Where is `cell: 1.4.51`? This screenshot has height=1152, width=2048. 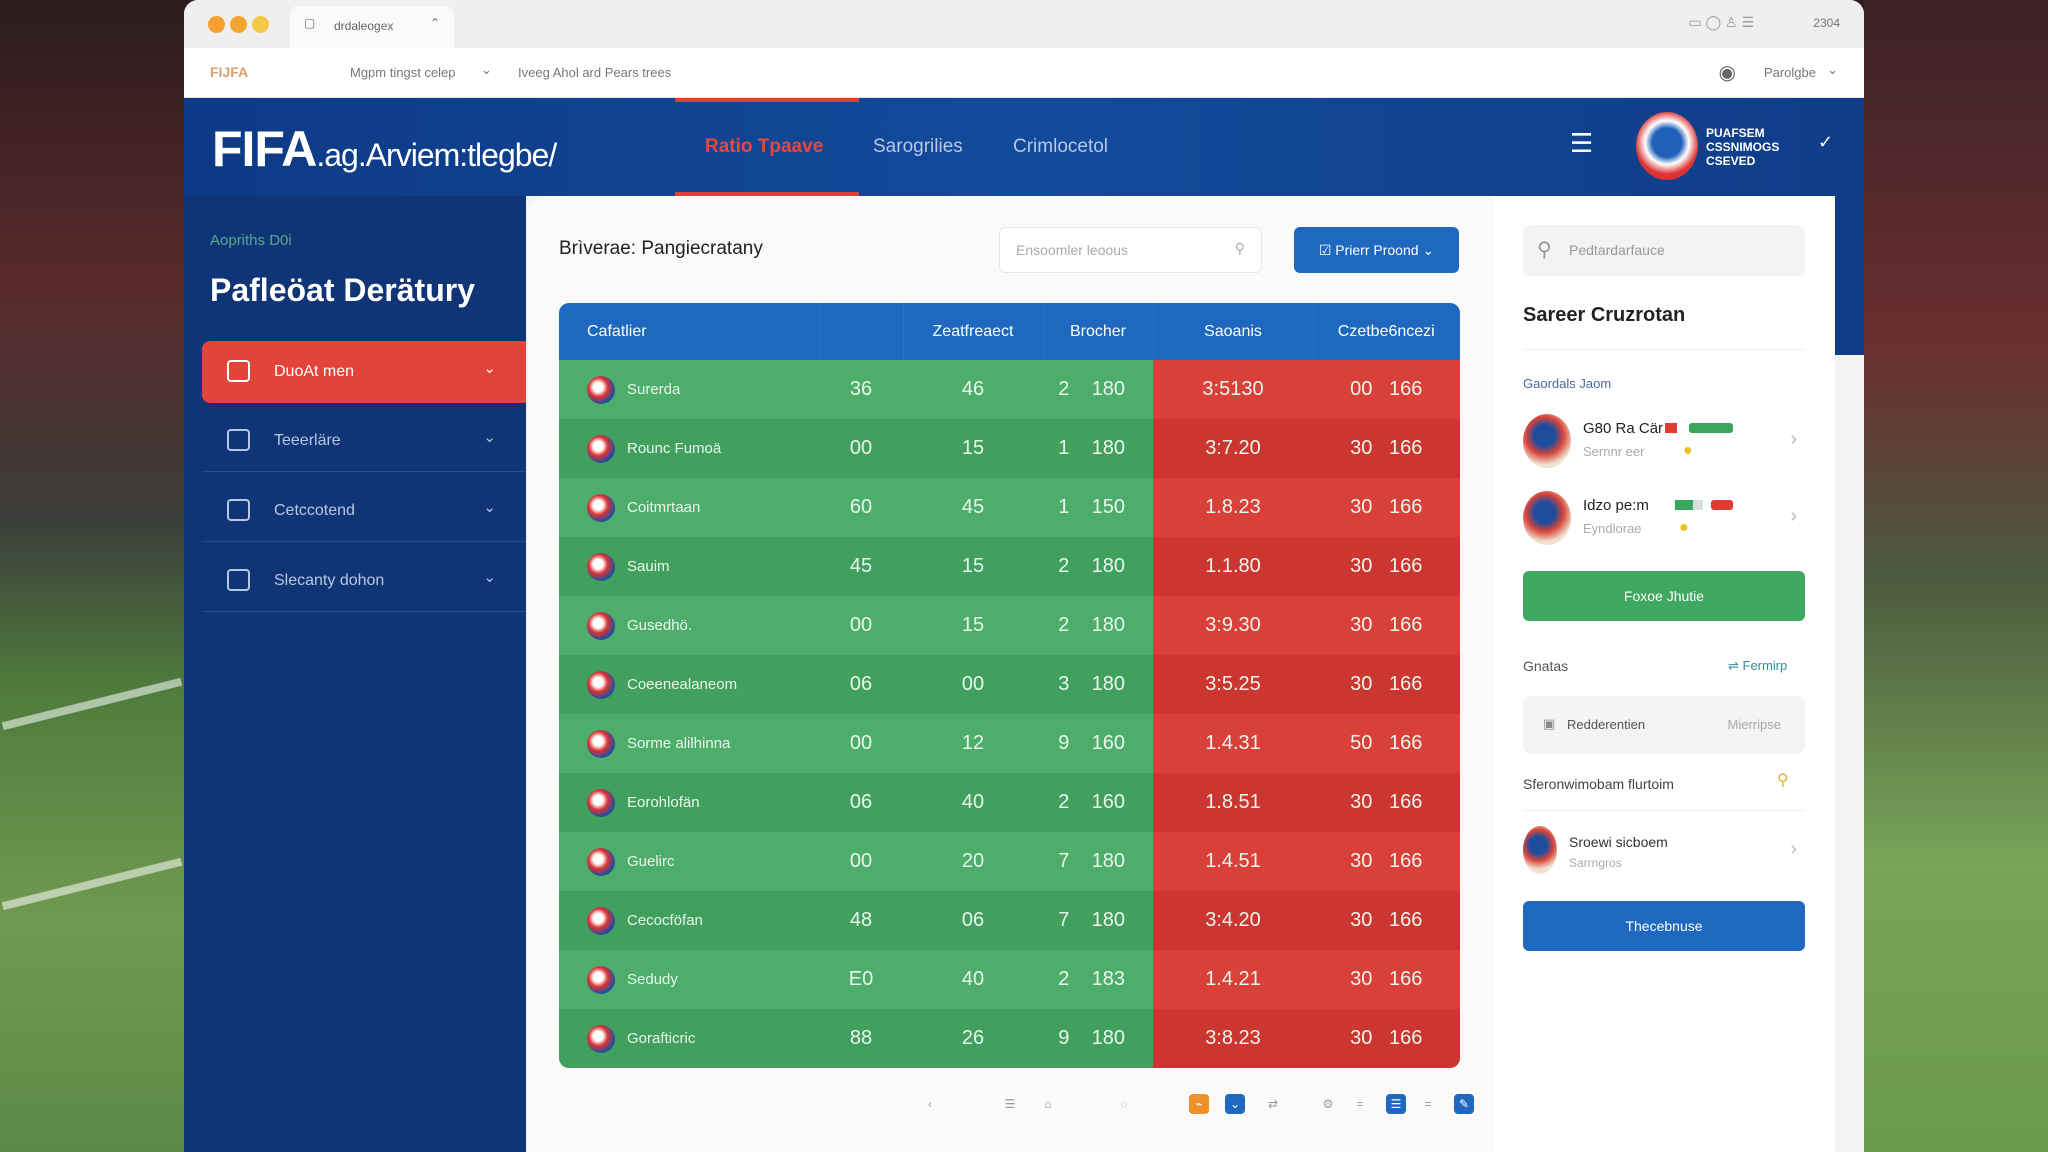
cell: 1.4.51 is located at coordinates (1233, 861).